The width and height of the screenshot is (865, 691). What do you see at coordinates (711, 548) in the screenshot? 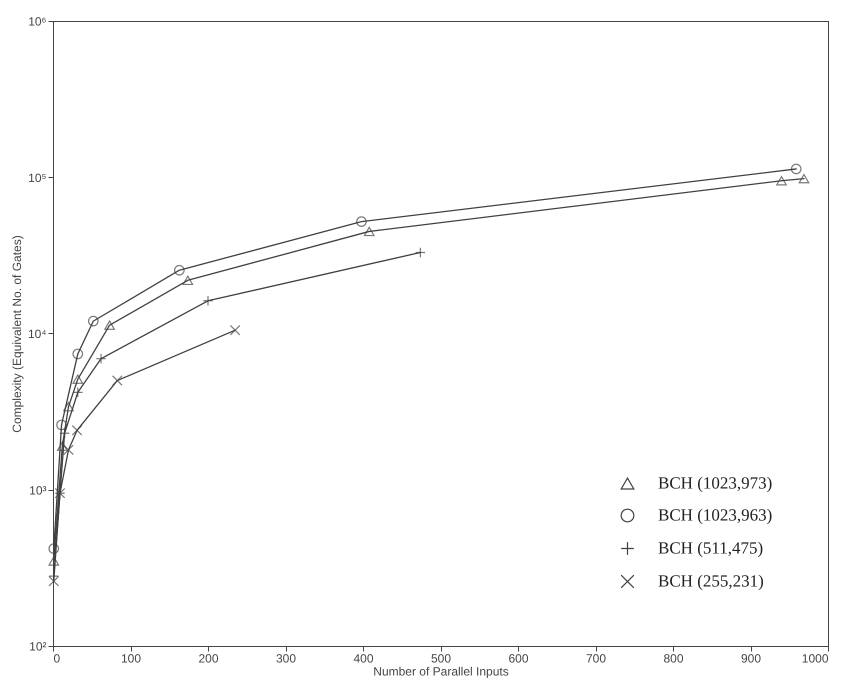
I see `legend-label: BCH (511,475)` at bounding box center [711, 548].